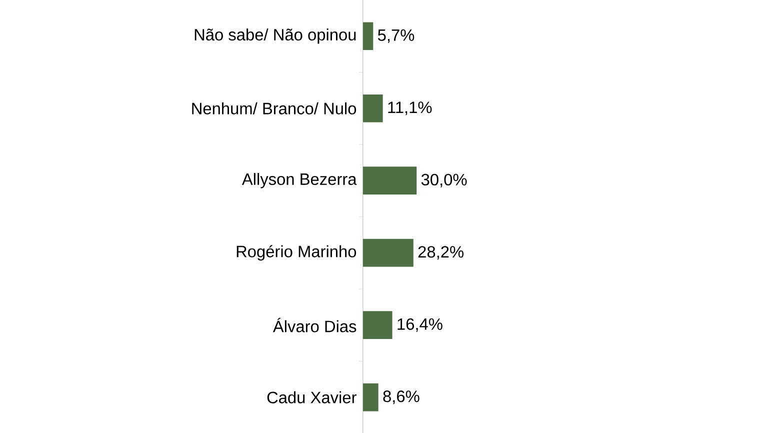  I want to click on y-tick-label: Cadu Xavier, so click(311, 397).